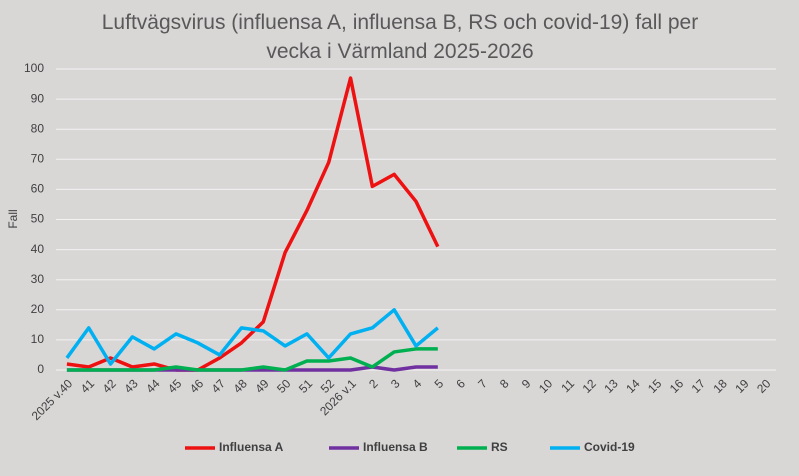 The height and width of the screenshot is (476, 799). What do you see at coordinates (526, 383) in the screenshot?
I see `x-tick-label: 9` at bounding box center [526, 383].